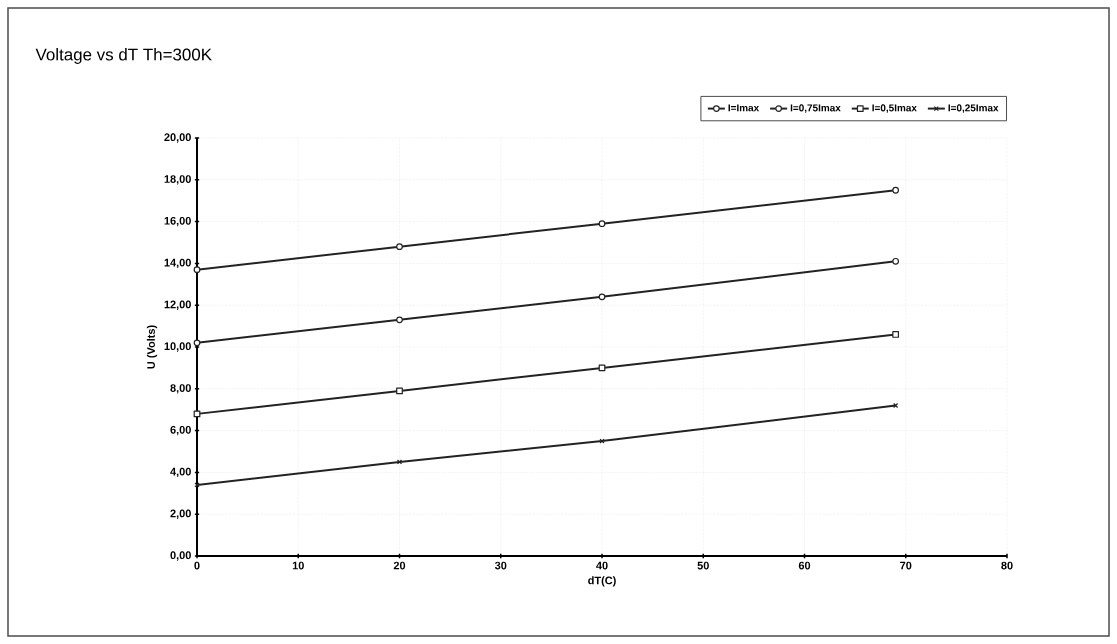  I want to click on legend-label: I=Imax, so click(744, 108).